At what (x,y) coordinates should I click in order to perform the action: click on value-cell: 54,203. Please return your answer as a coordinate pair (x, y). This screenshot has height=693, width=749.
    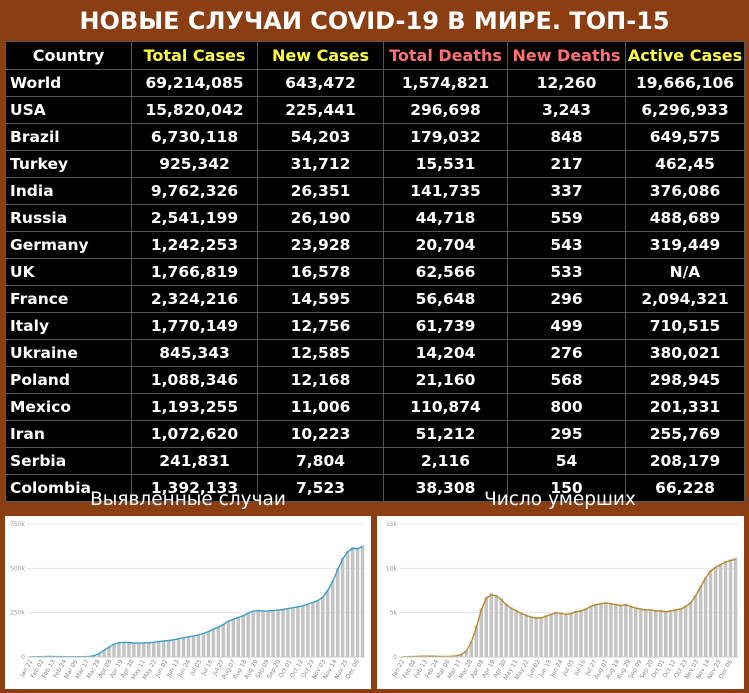
    Looking at the image, I should click on (320, 137).